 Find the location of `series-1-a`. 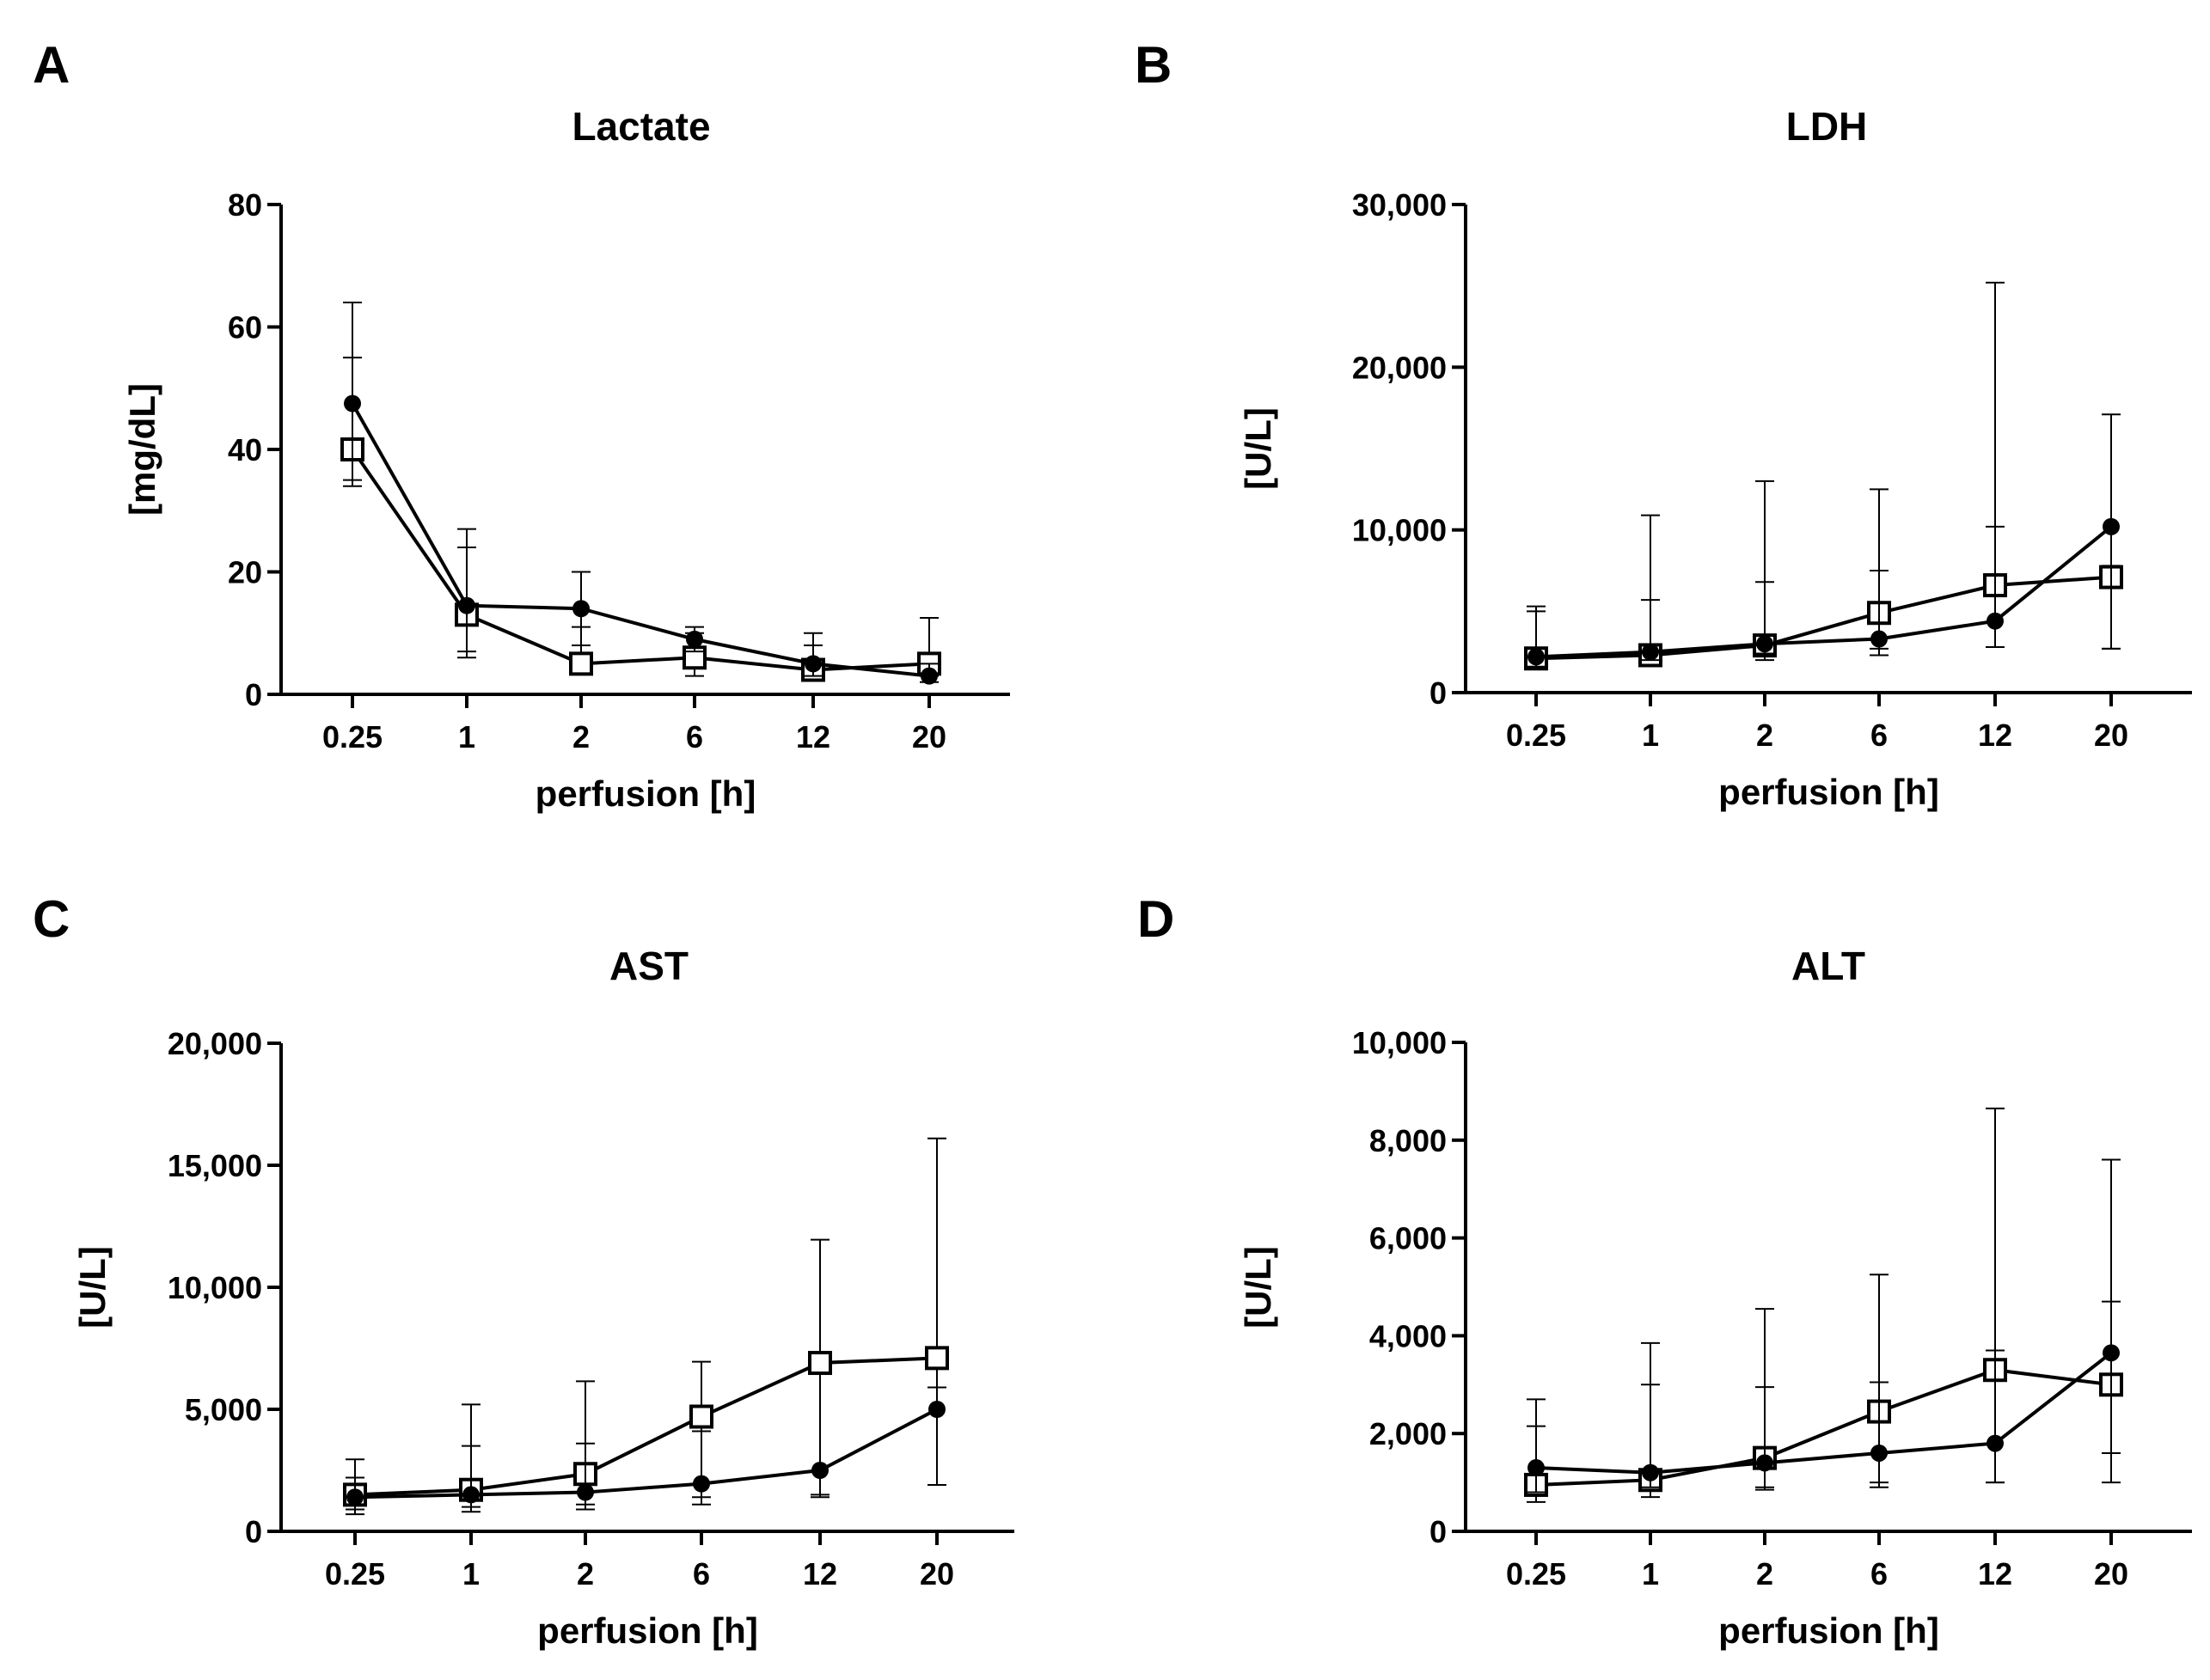

series-1-a is located at coordinates (641, 493).